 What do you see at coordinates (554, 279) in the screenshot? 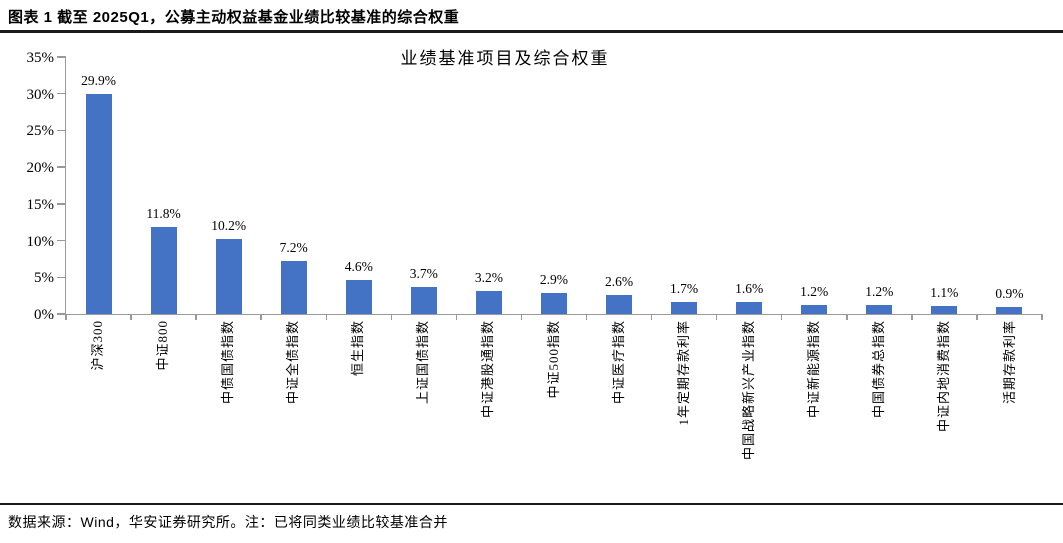
I see `bar-value-label: 2.9%` at bounding box center [554, 279].